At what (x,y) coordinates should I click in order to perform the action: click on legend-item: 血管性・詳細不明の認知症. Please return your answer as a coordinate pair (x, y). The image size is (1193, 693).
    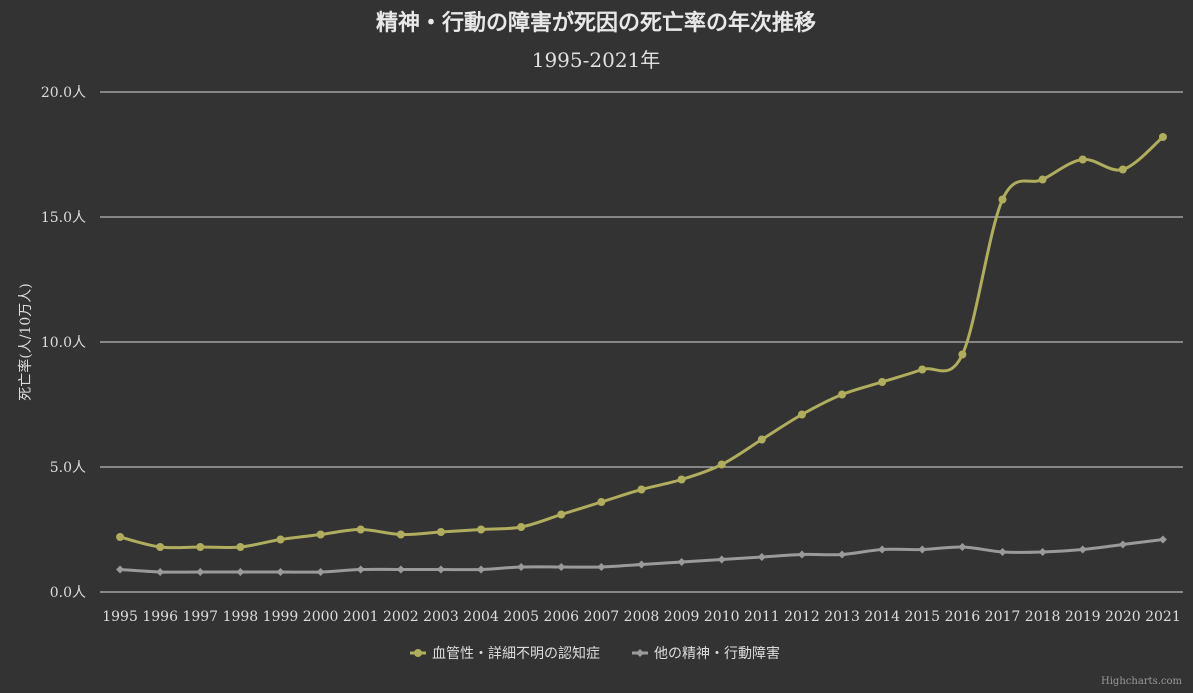
    Looking at the image, I should click on (505, 653).